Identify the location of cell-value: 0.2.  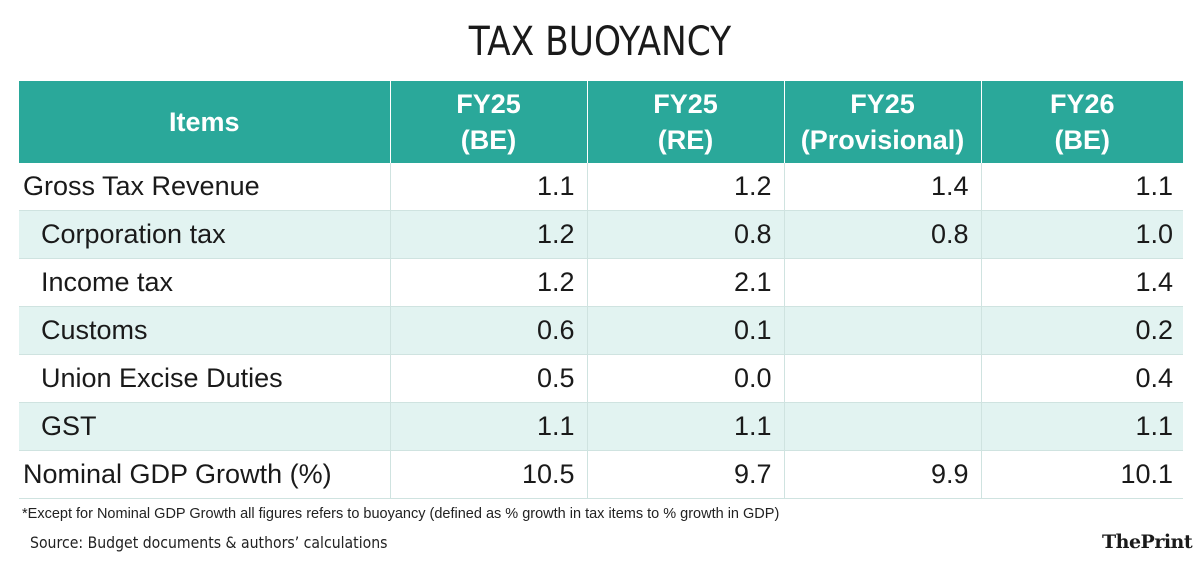
(1082, 330).